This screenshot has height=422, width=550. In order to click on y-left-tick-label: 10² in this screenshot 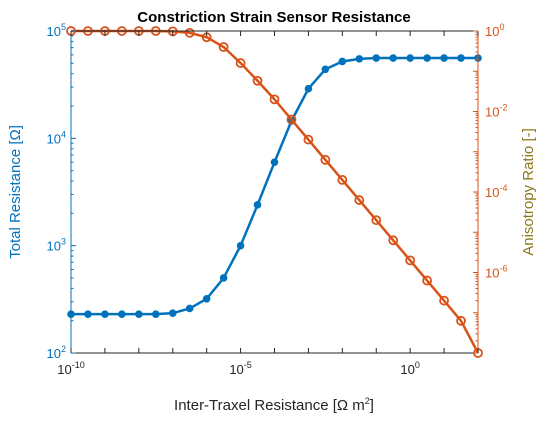, I will do `click(56, 352)`.